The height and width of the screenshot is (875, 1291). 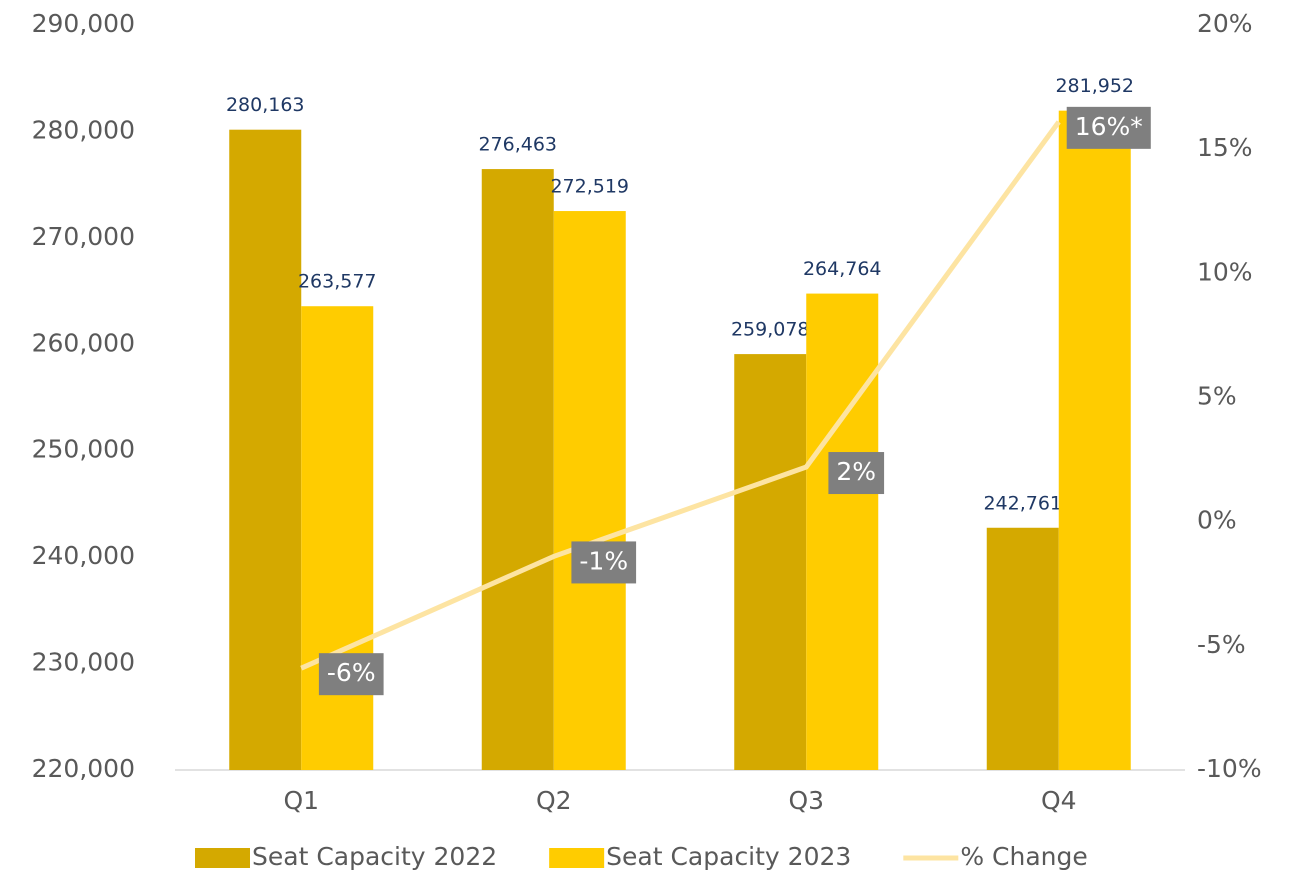 I want to click on value-label: 280,163, so click(x=265, y=105).